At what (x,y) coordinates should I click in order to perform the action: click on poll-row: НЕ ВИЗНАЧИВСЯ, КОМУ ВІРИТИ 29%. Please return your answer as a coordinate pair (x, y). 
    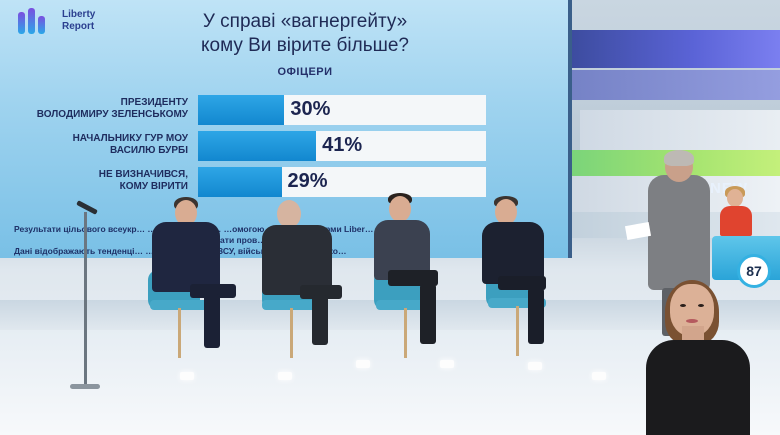
    Looking at the image, I should click on (250, 182).